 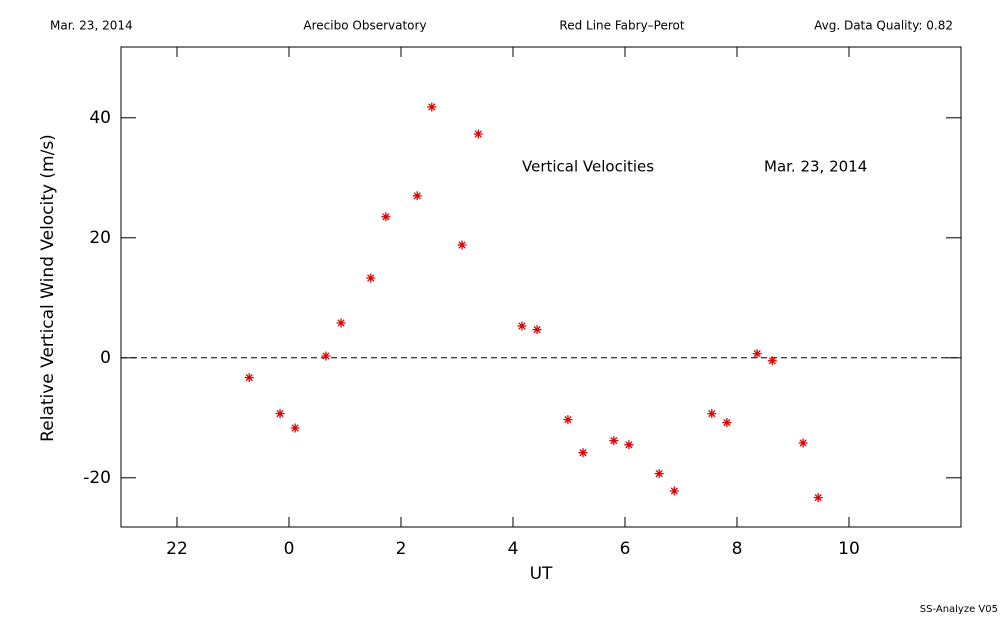 What do you see at coordinates (91, 26) in the screenshot?
I see `header-date: Mar. 23, 2014` at bounding box center [91, 26].